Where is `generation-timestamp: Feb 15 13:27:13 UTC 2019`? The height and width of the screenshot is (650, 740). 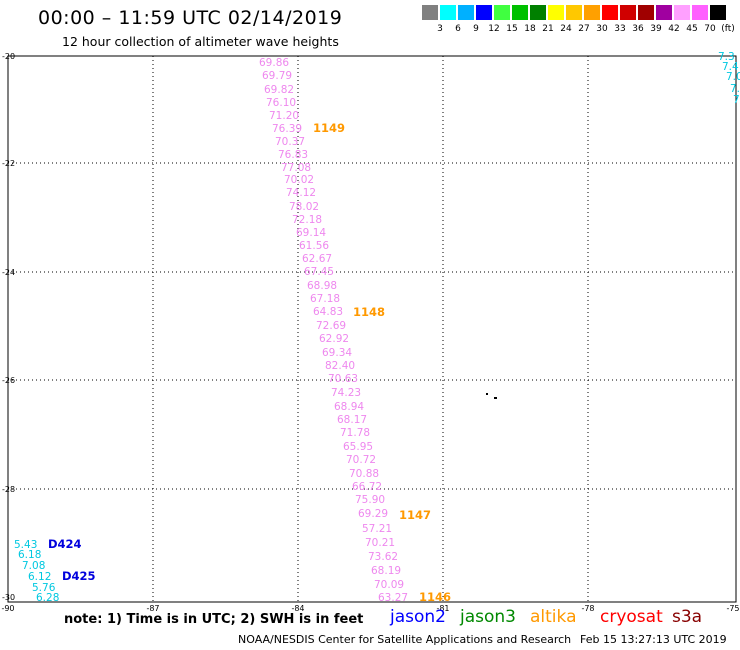 generation-timestamp: Feb 15 13:27:13 UTC 2019 is located at coordinates (653, 639).